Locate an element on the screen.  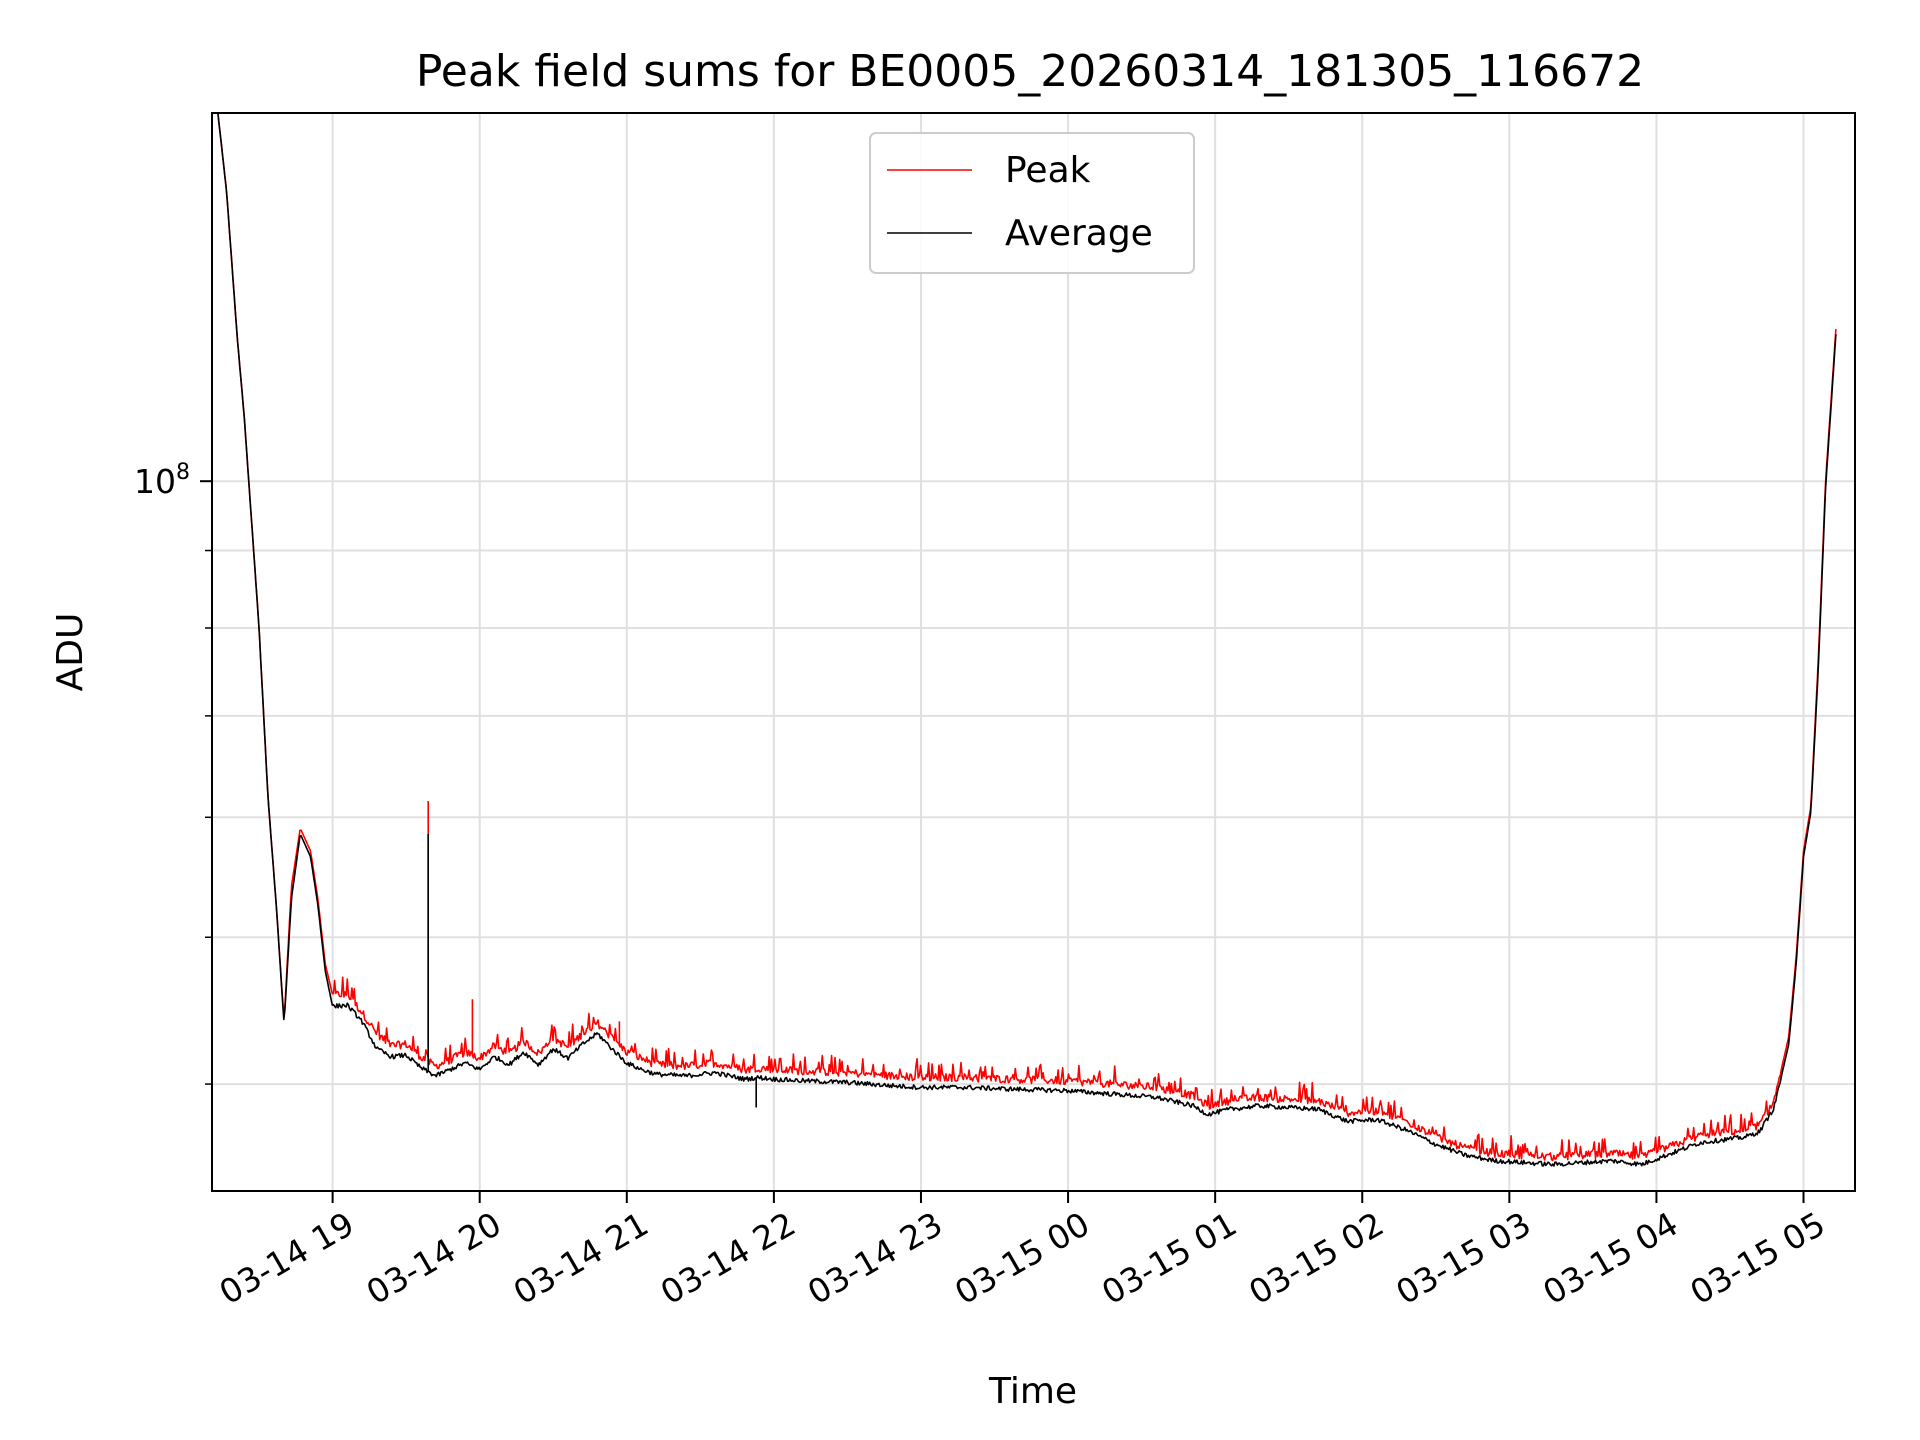
y-axis: 108 is located at coordinates (173, 772).